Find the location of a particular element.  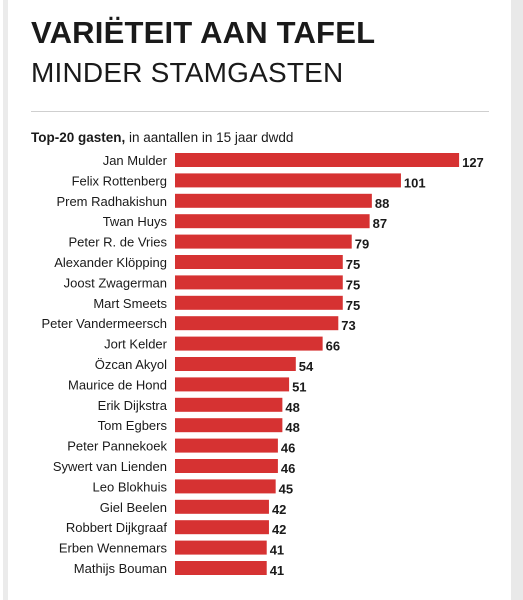

bar-row: Twan Huys 87 is located at coordinates (245, 222).